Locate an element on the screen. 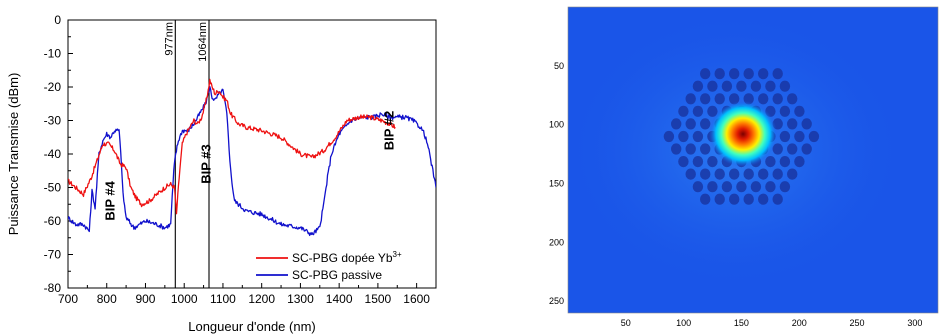  image-y-tick-label: 50 is located at coordinates (559, 66).